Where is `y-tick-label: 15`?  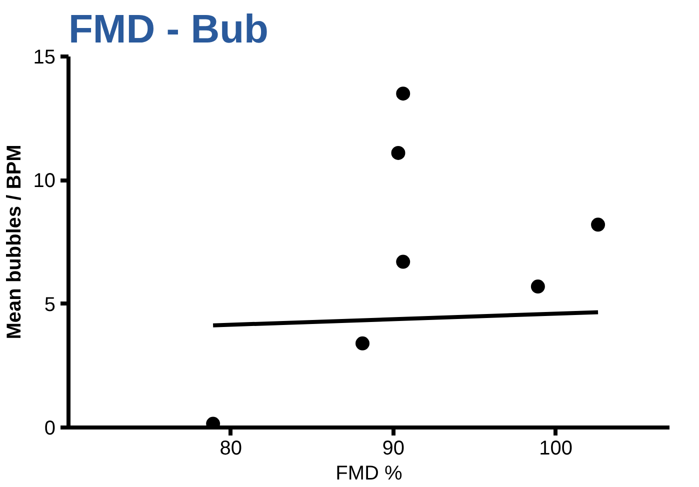
y-tick-label: 15 is located at coordinates (44, 57).